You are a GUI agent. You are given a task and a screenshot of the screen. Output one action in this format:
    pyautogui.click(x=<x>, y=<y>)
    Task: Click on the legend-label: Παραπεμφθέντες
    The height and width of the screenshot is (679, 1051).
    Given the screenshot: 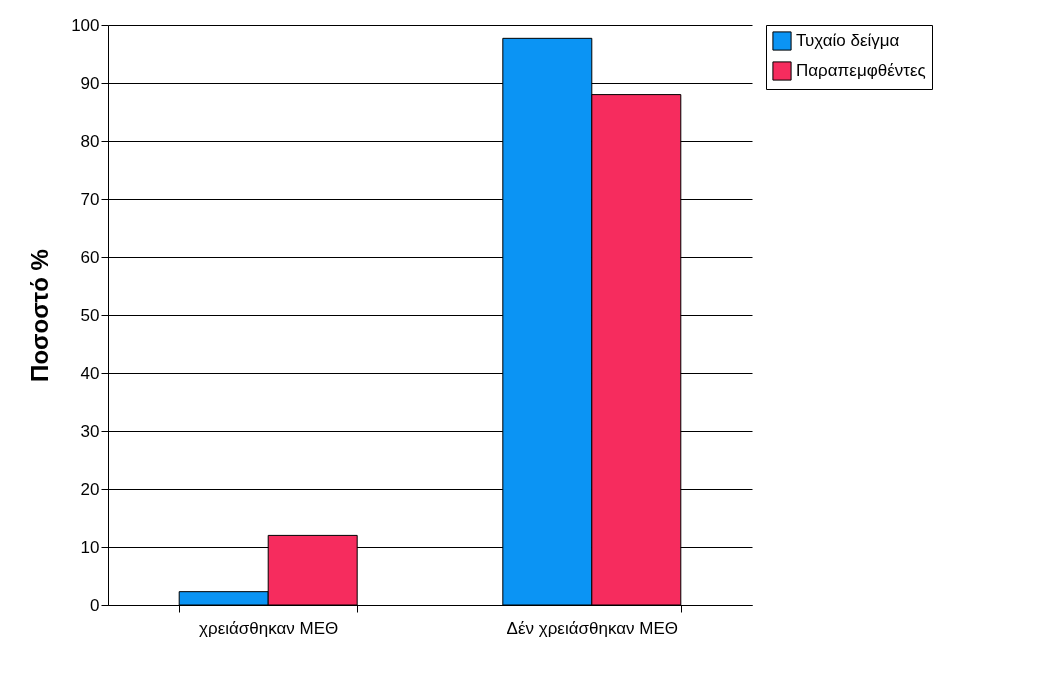 What is the action you would take?
    pyautogui.click(x=861, y=70)
    